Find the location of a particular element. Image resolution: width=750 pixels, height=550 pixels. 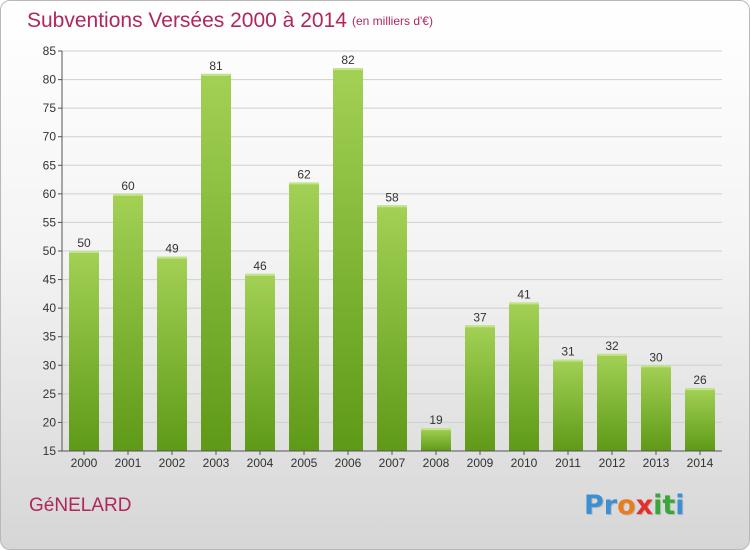

x-tick-label: 2008 is located at coordinates (436, 463).